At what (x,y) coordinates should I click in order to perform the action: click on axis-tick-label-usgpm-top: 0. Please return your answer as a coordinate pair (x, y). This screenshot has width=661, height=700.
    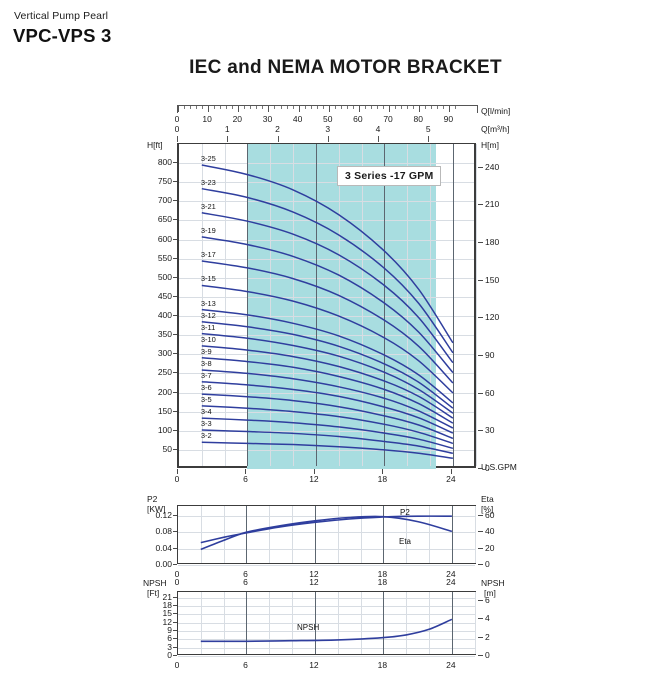
    Looking at the image, I should click on (177, 582).